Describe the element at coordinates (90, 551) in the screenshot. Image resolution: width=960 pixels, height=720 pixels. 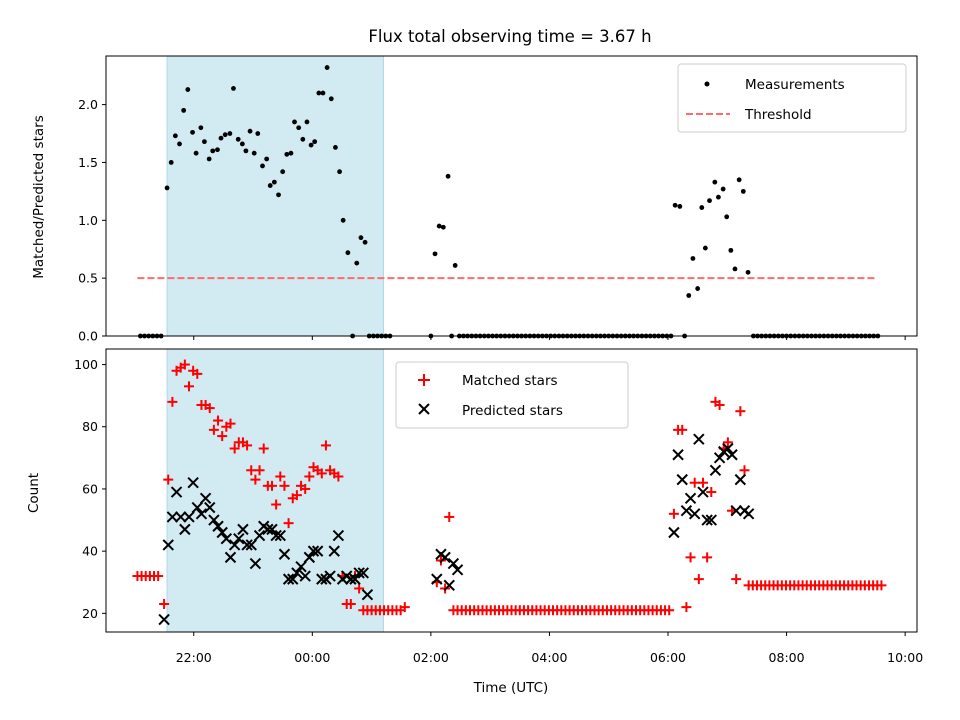
I see `y-tick-label: 40` at that location.